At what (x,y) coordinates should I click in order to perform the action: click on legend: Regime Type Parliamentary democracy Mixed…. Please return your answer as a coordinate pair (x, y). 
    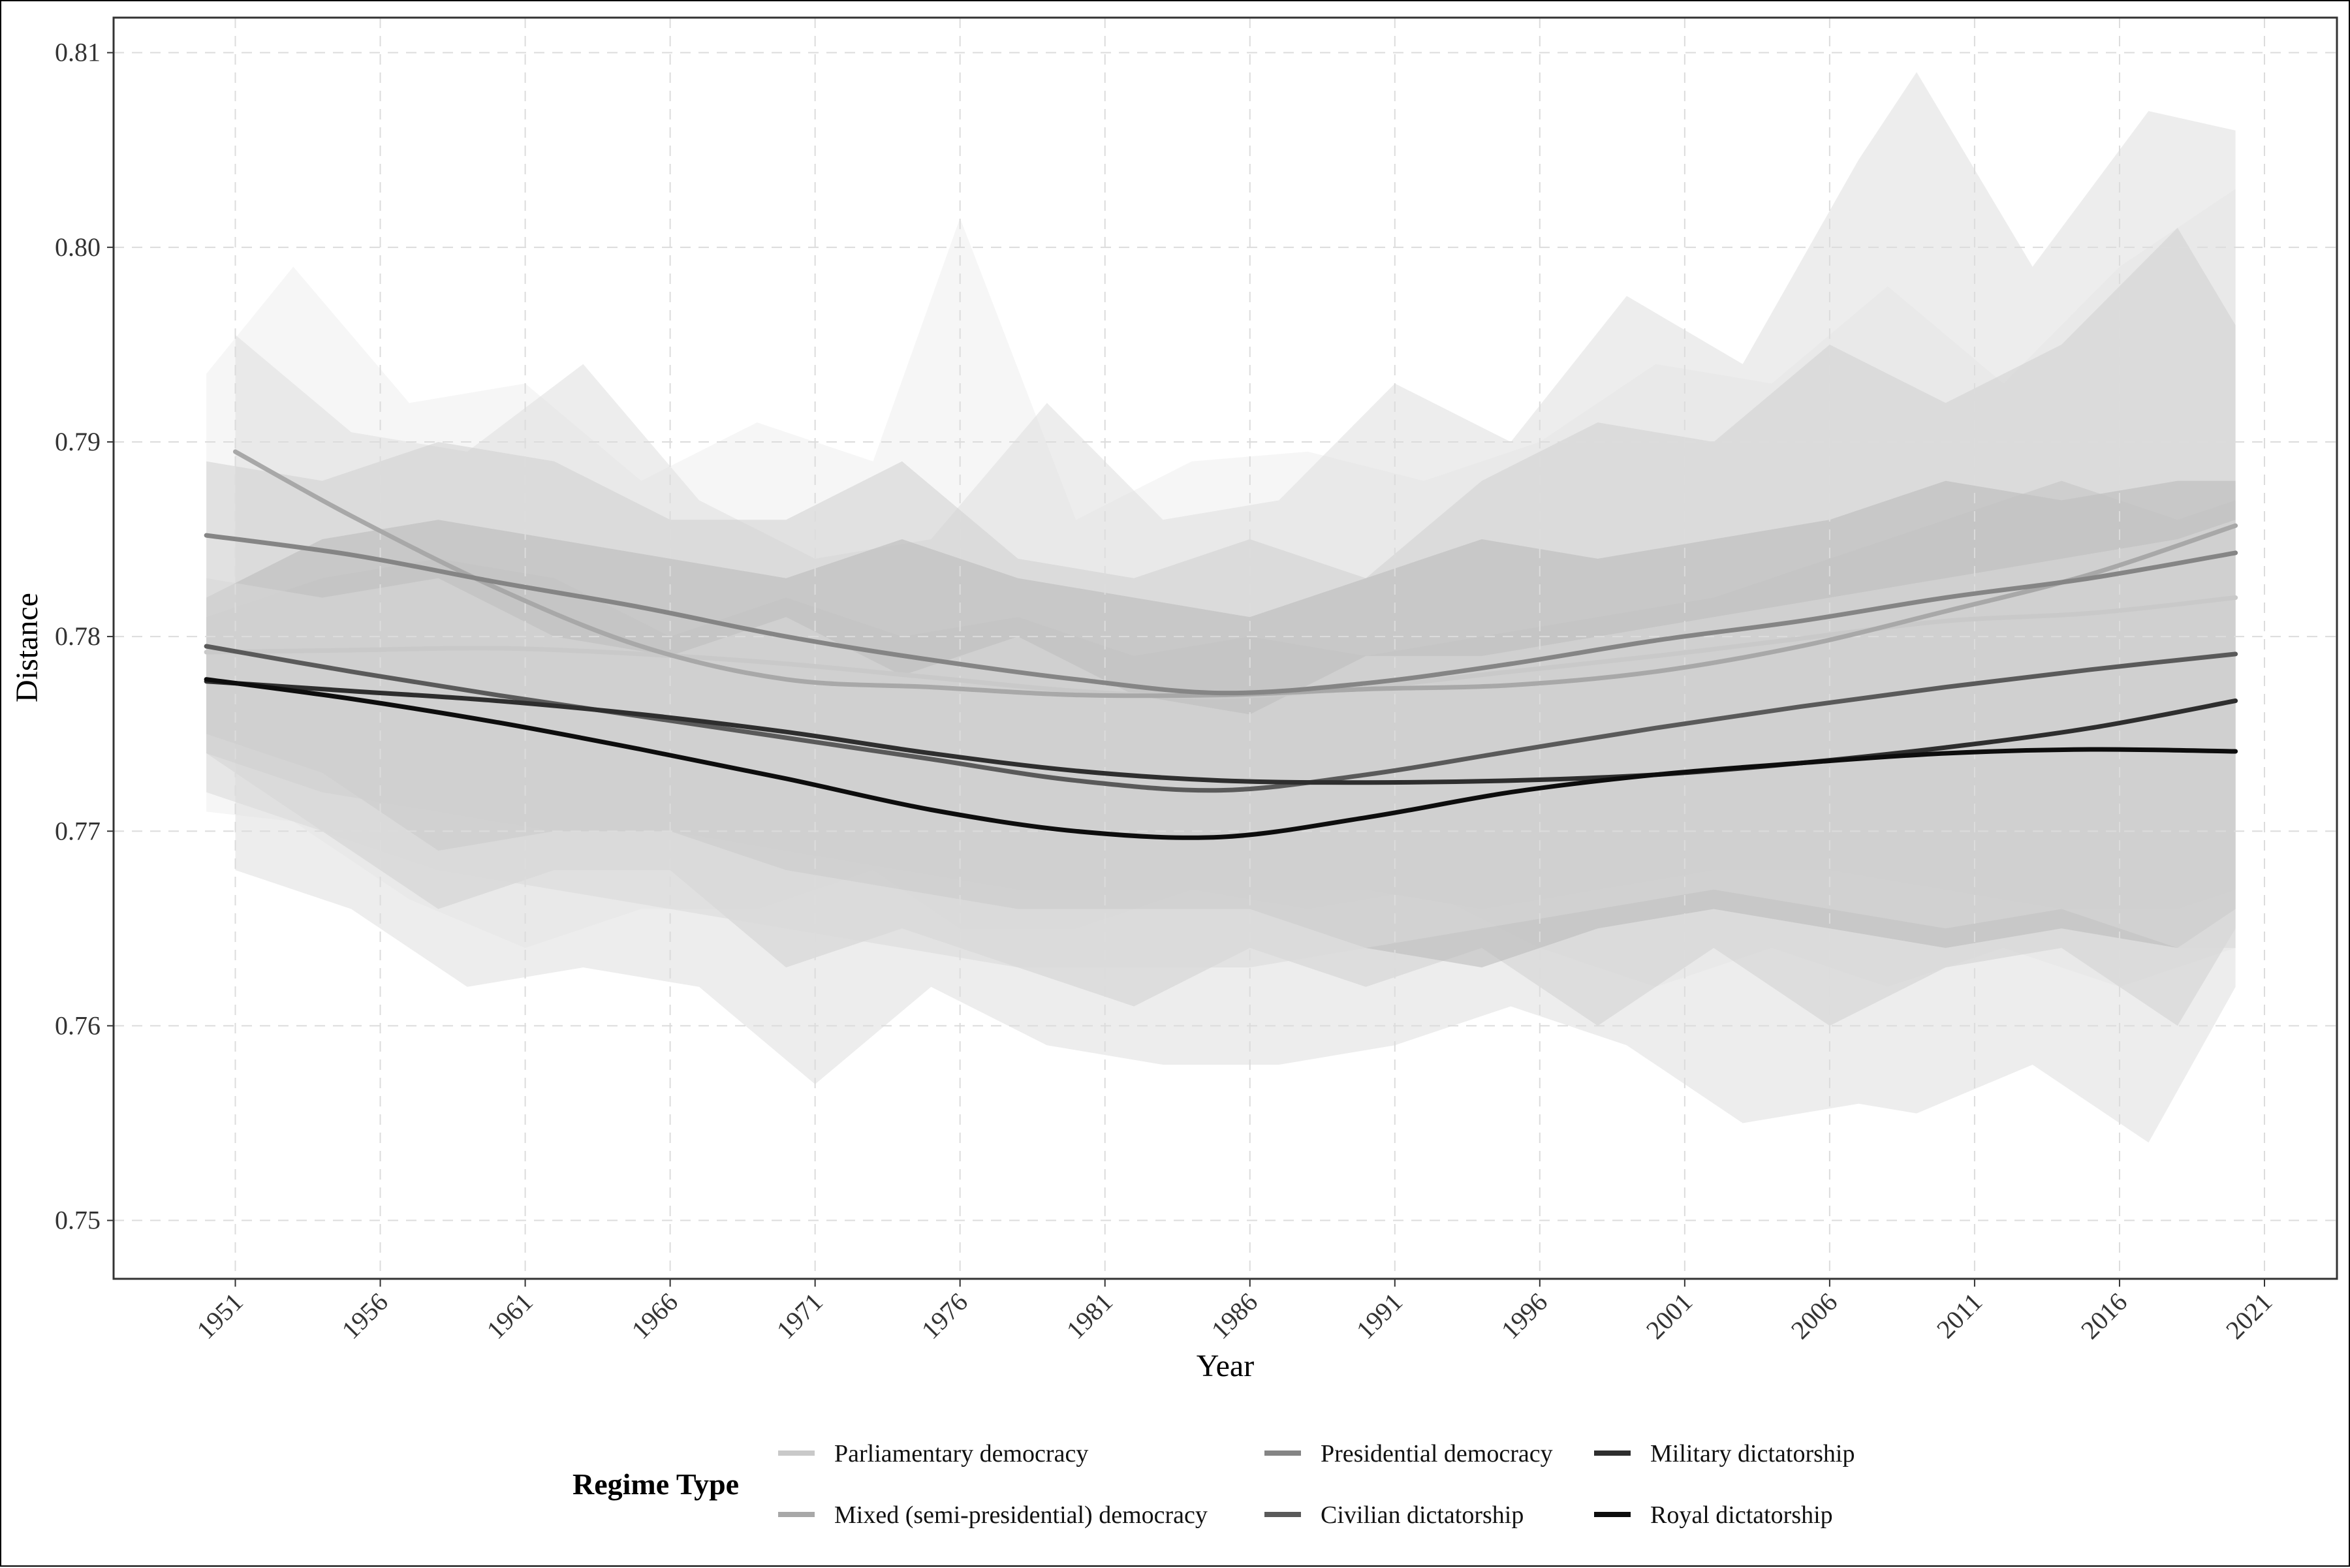
    Looking at the image, I should click on (1213, 1485).